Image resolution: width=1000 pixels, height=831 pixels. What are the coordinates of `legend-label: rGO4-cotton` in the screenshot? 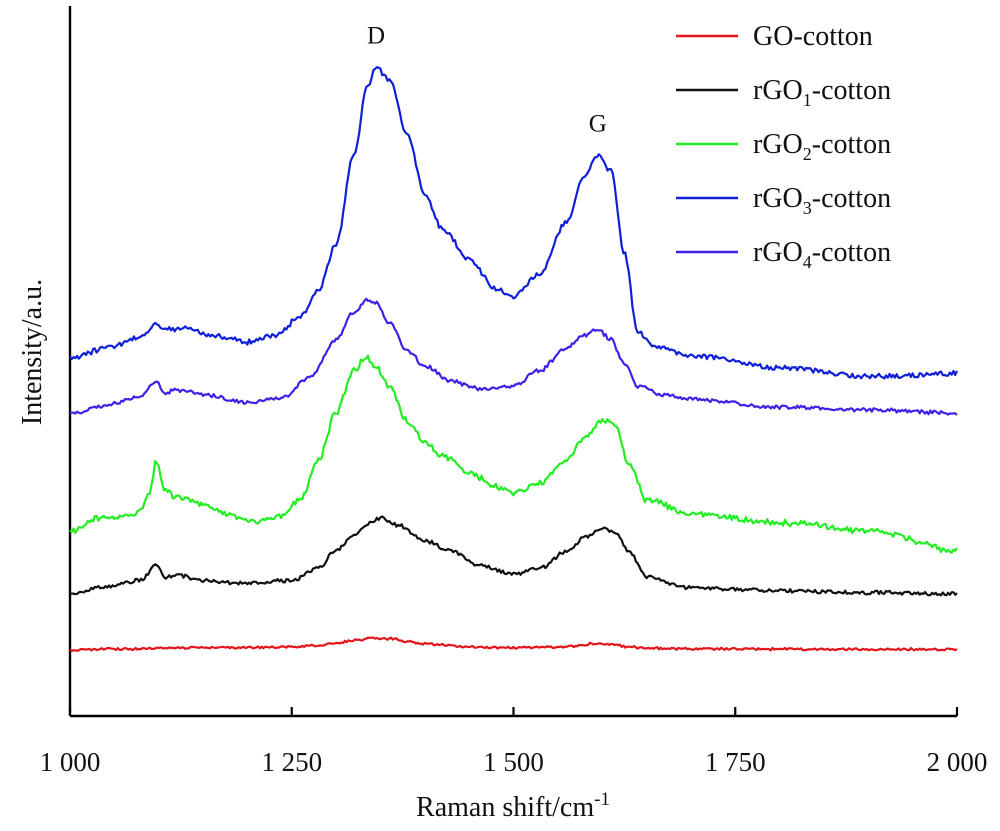 It's located at (822, 254).